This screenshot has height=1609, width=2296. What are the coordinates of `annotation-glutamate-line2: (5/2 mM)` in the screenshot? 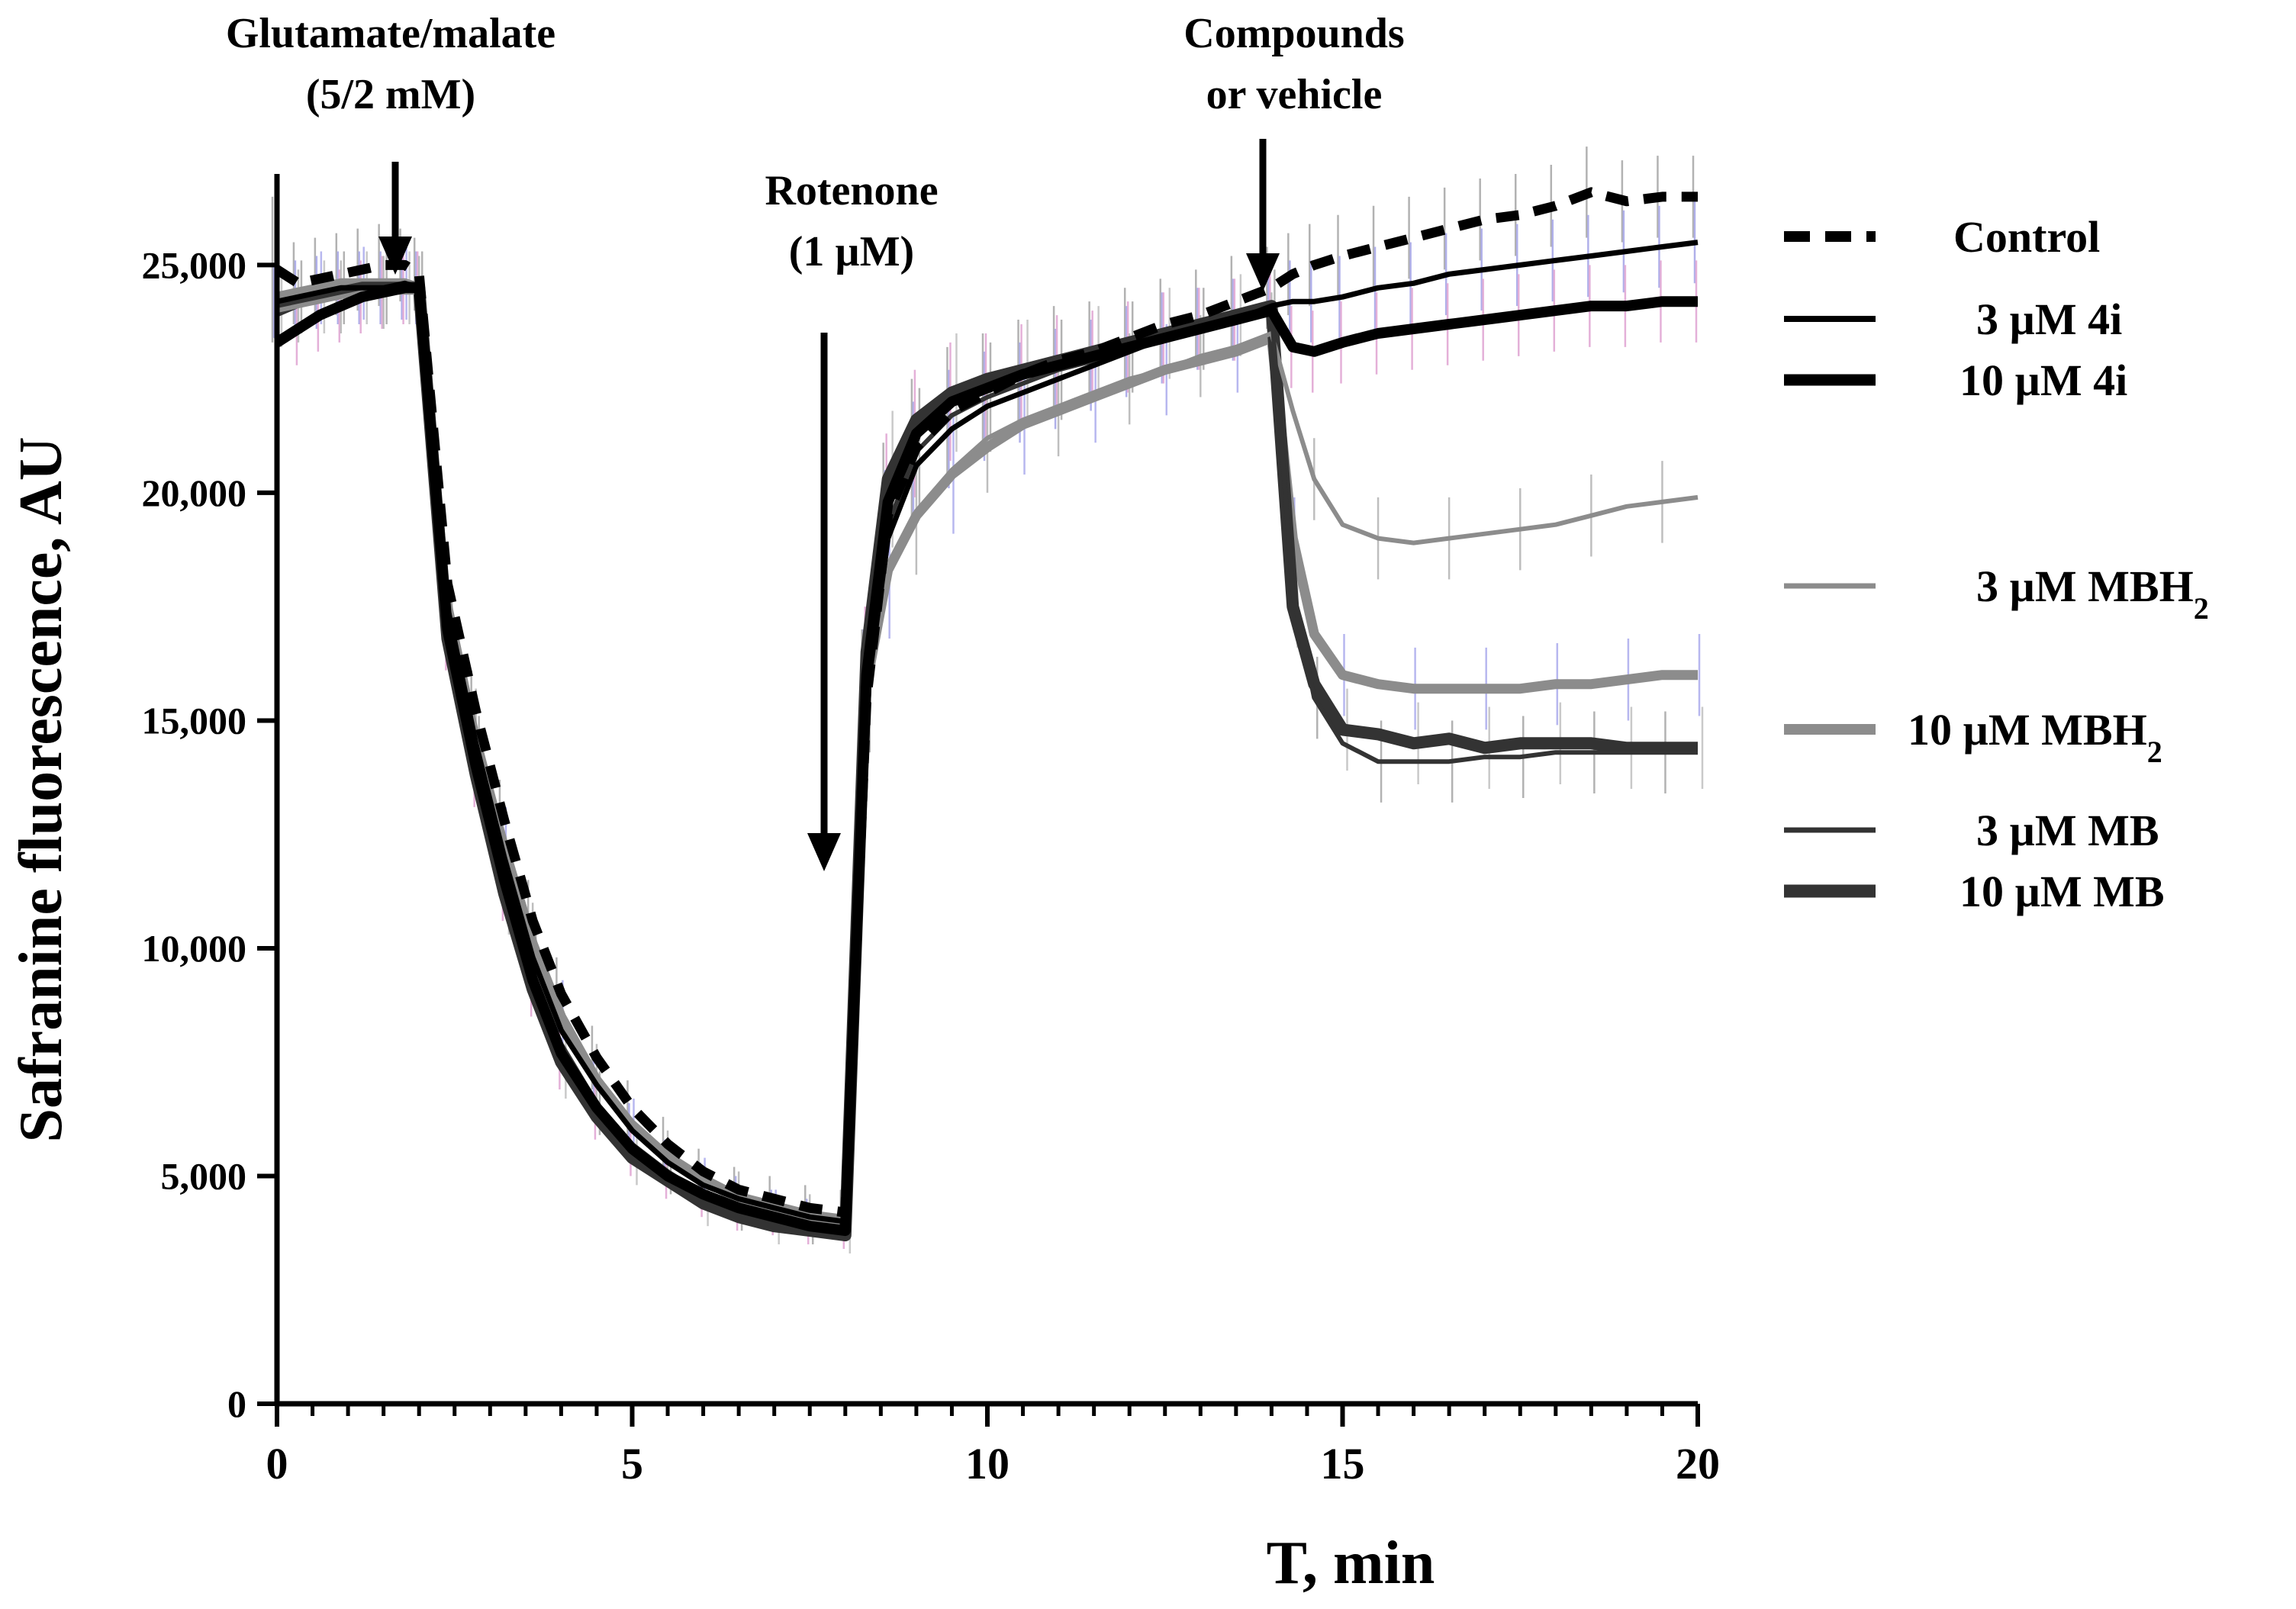 It's located at (390, 95).